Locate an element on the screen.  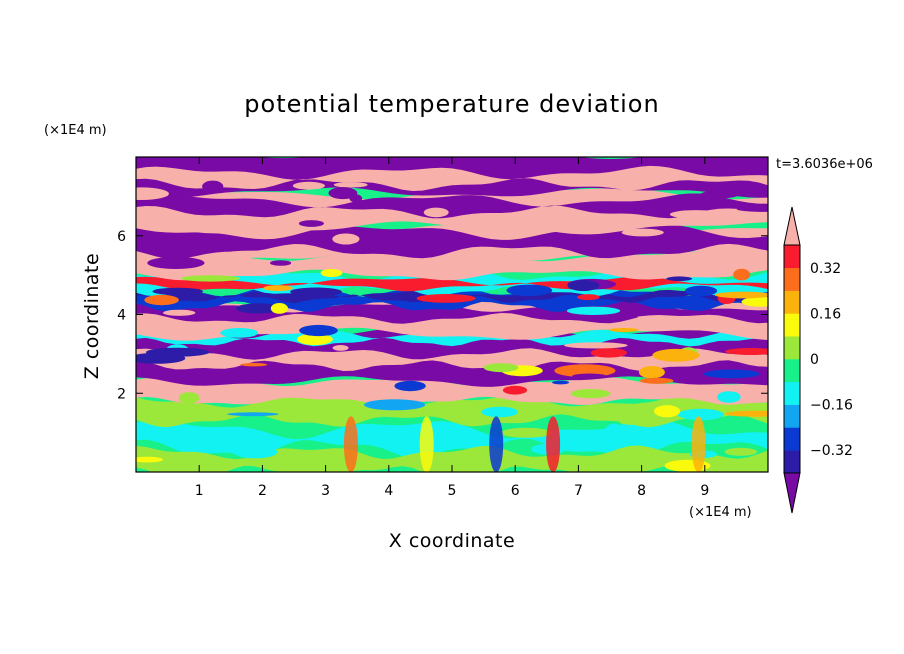
x-tick-label: 4 is located at coordinates (388, 491).